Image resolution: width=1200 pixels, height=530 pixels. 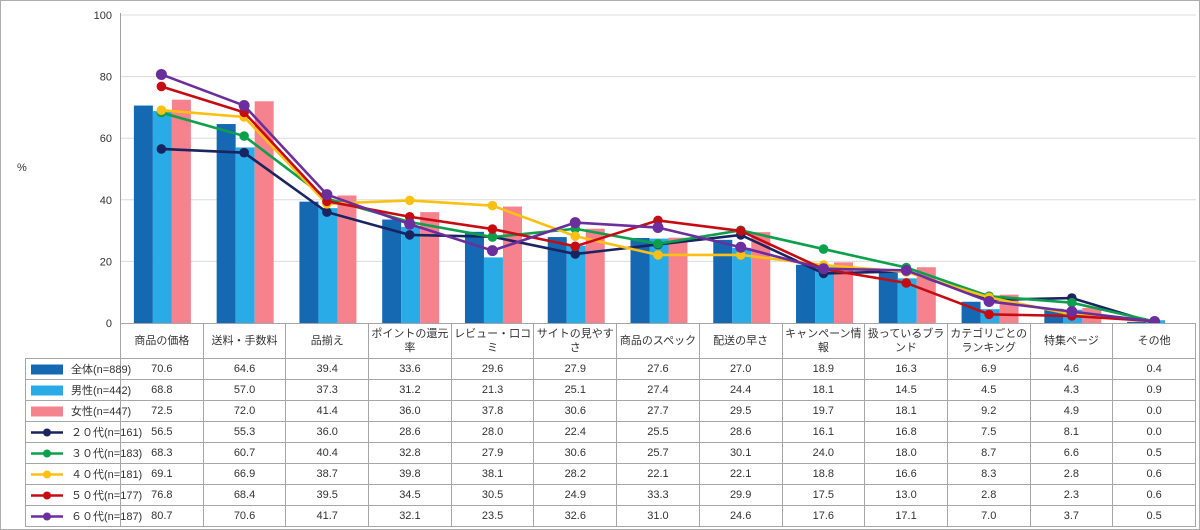 I want to click on legend-item: ３０代(n=183), so click(x=83, y=453).